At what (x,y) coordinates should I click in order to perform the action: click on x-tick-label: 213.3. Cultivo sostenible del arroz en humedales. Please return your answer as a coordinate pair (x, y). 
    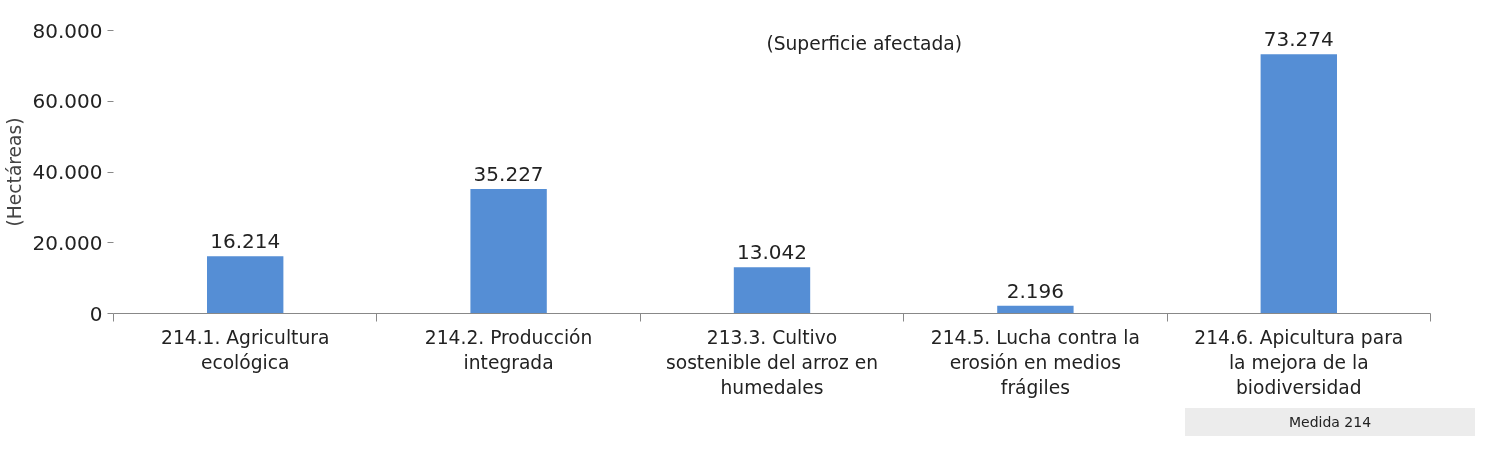
    Looking at the image, I should click on (772, 362).